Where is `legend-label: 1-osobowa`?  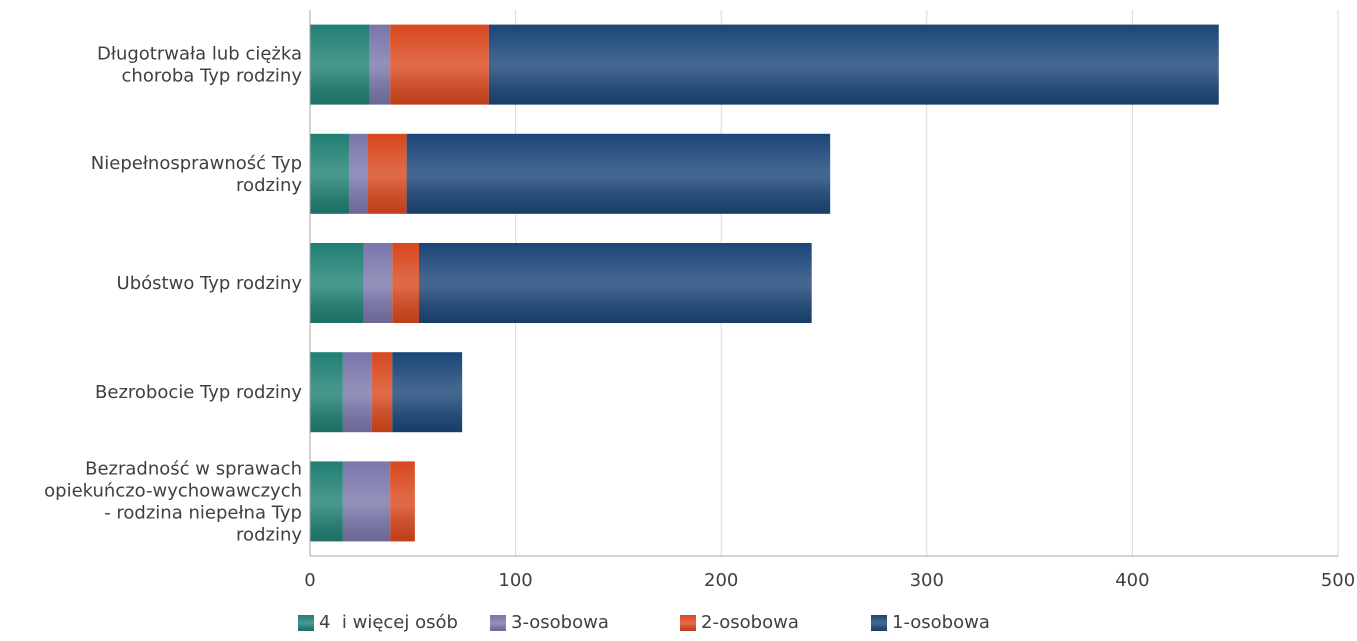
legend-label: 1-osobowa is located at coordinates (941, 622).